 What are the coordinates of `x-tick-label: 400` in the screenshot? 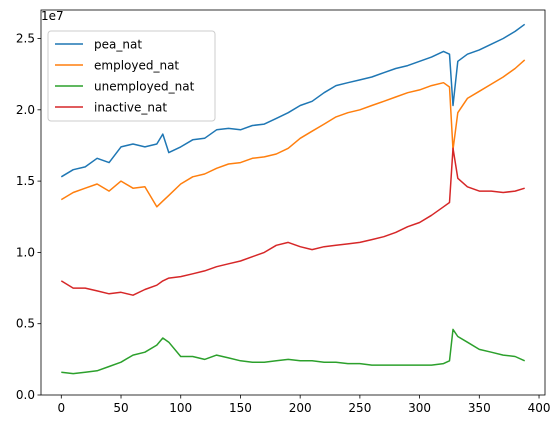 It's located at (539, 408).